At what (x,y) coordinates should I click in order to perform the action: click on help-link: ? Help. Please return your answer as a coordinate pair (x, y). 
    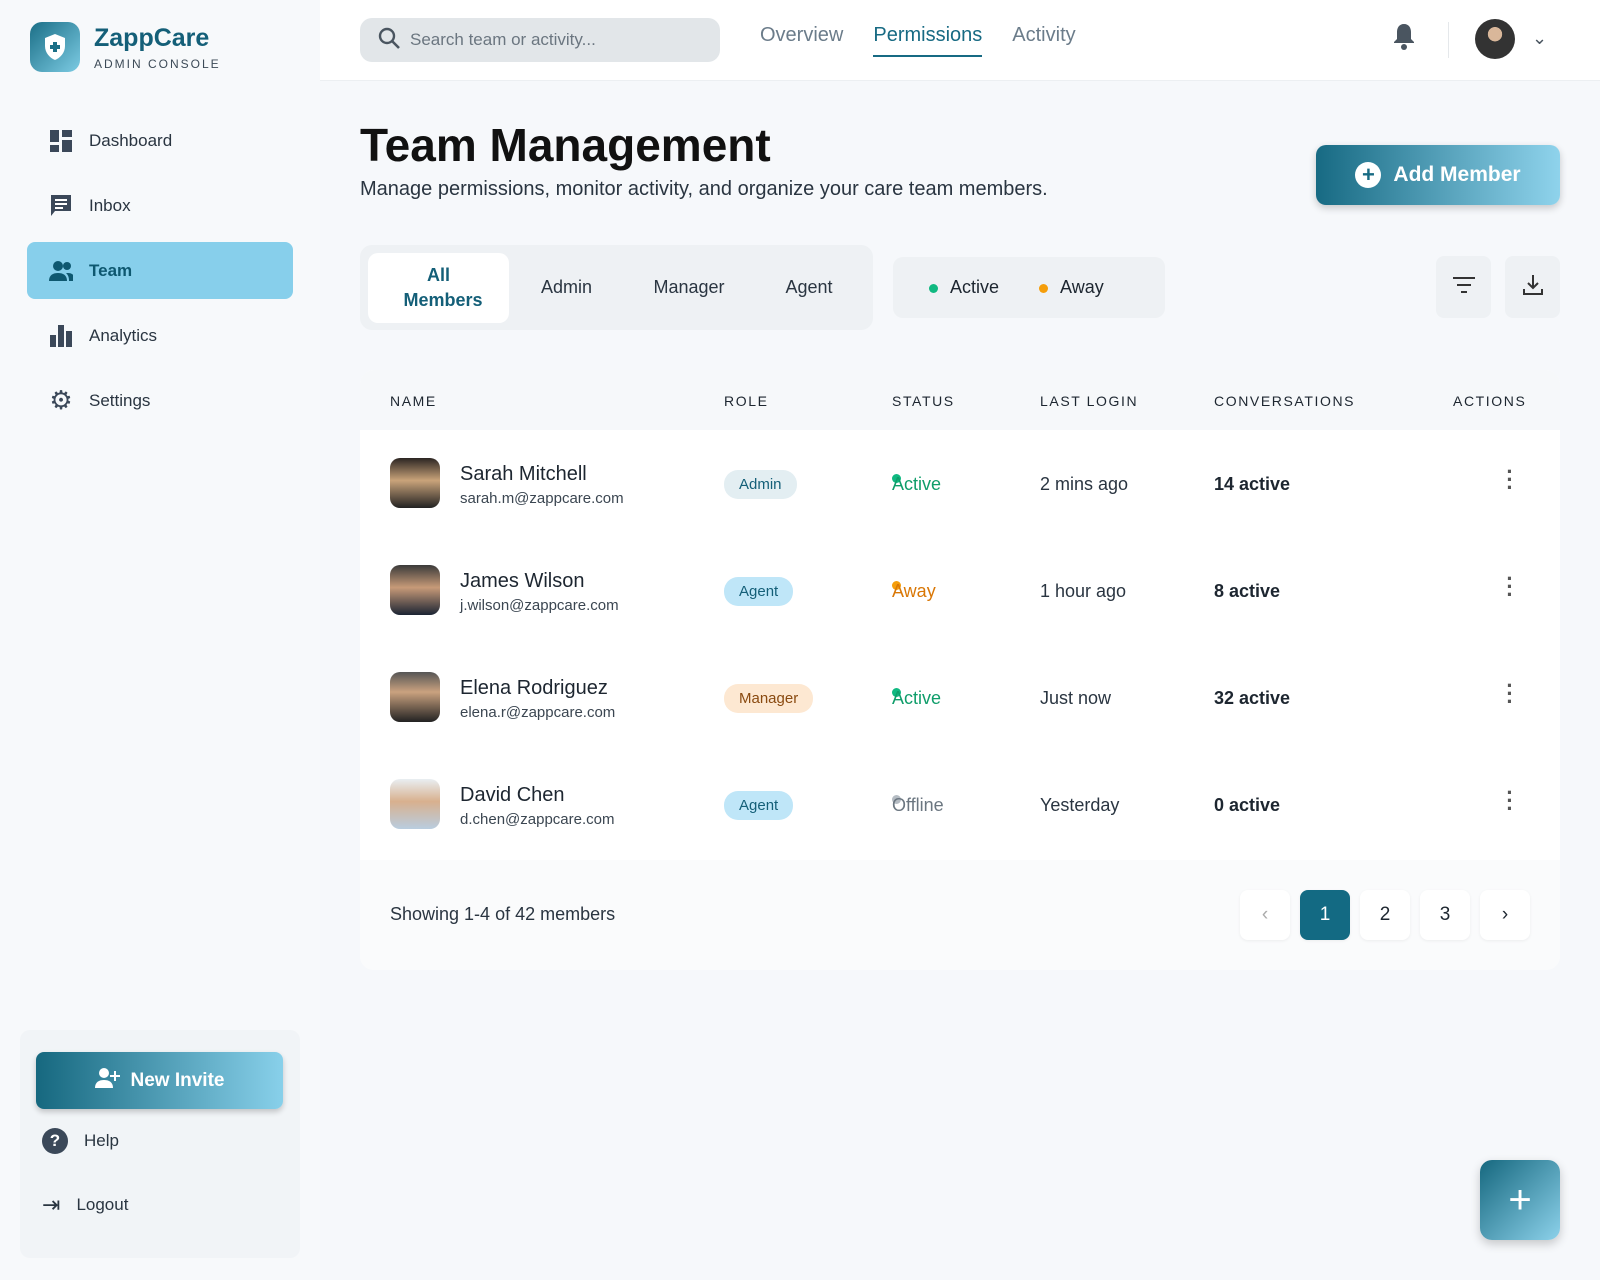
    Looking at the image, I should click on (80, 1141).